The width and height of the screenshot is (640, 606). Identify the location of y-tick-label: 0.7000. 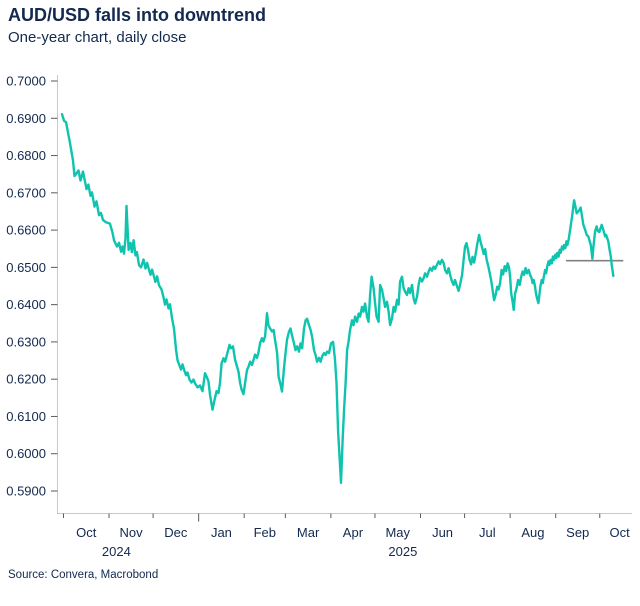
(26, 81).